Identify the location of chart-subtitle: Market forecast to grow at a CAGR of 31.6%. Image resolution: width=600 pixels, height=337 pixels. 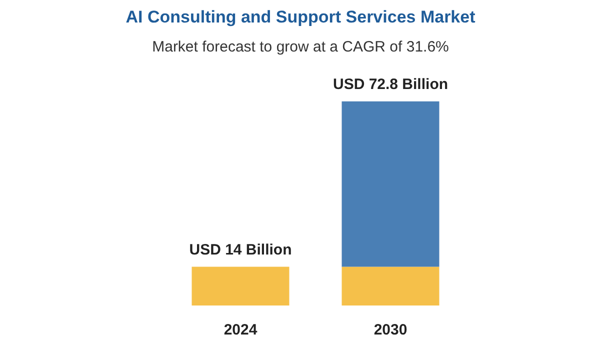
(300, 47).